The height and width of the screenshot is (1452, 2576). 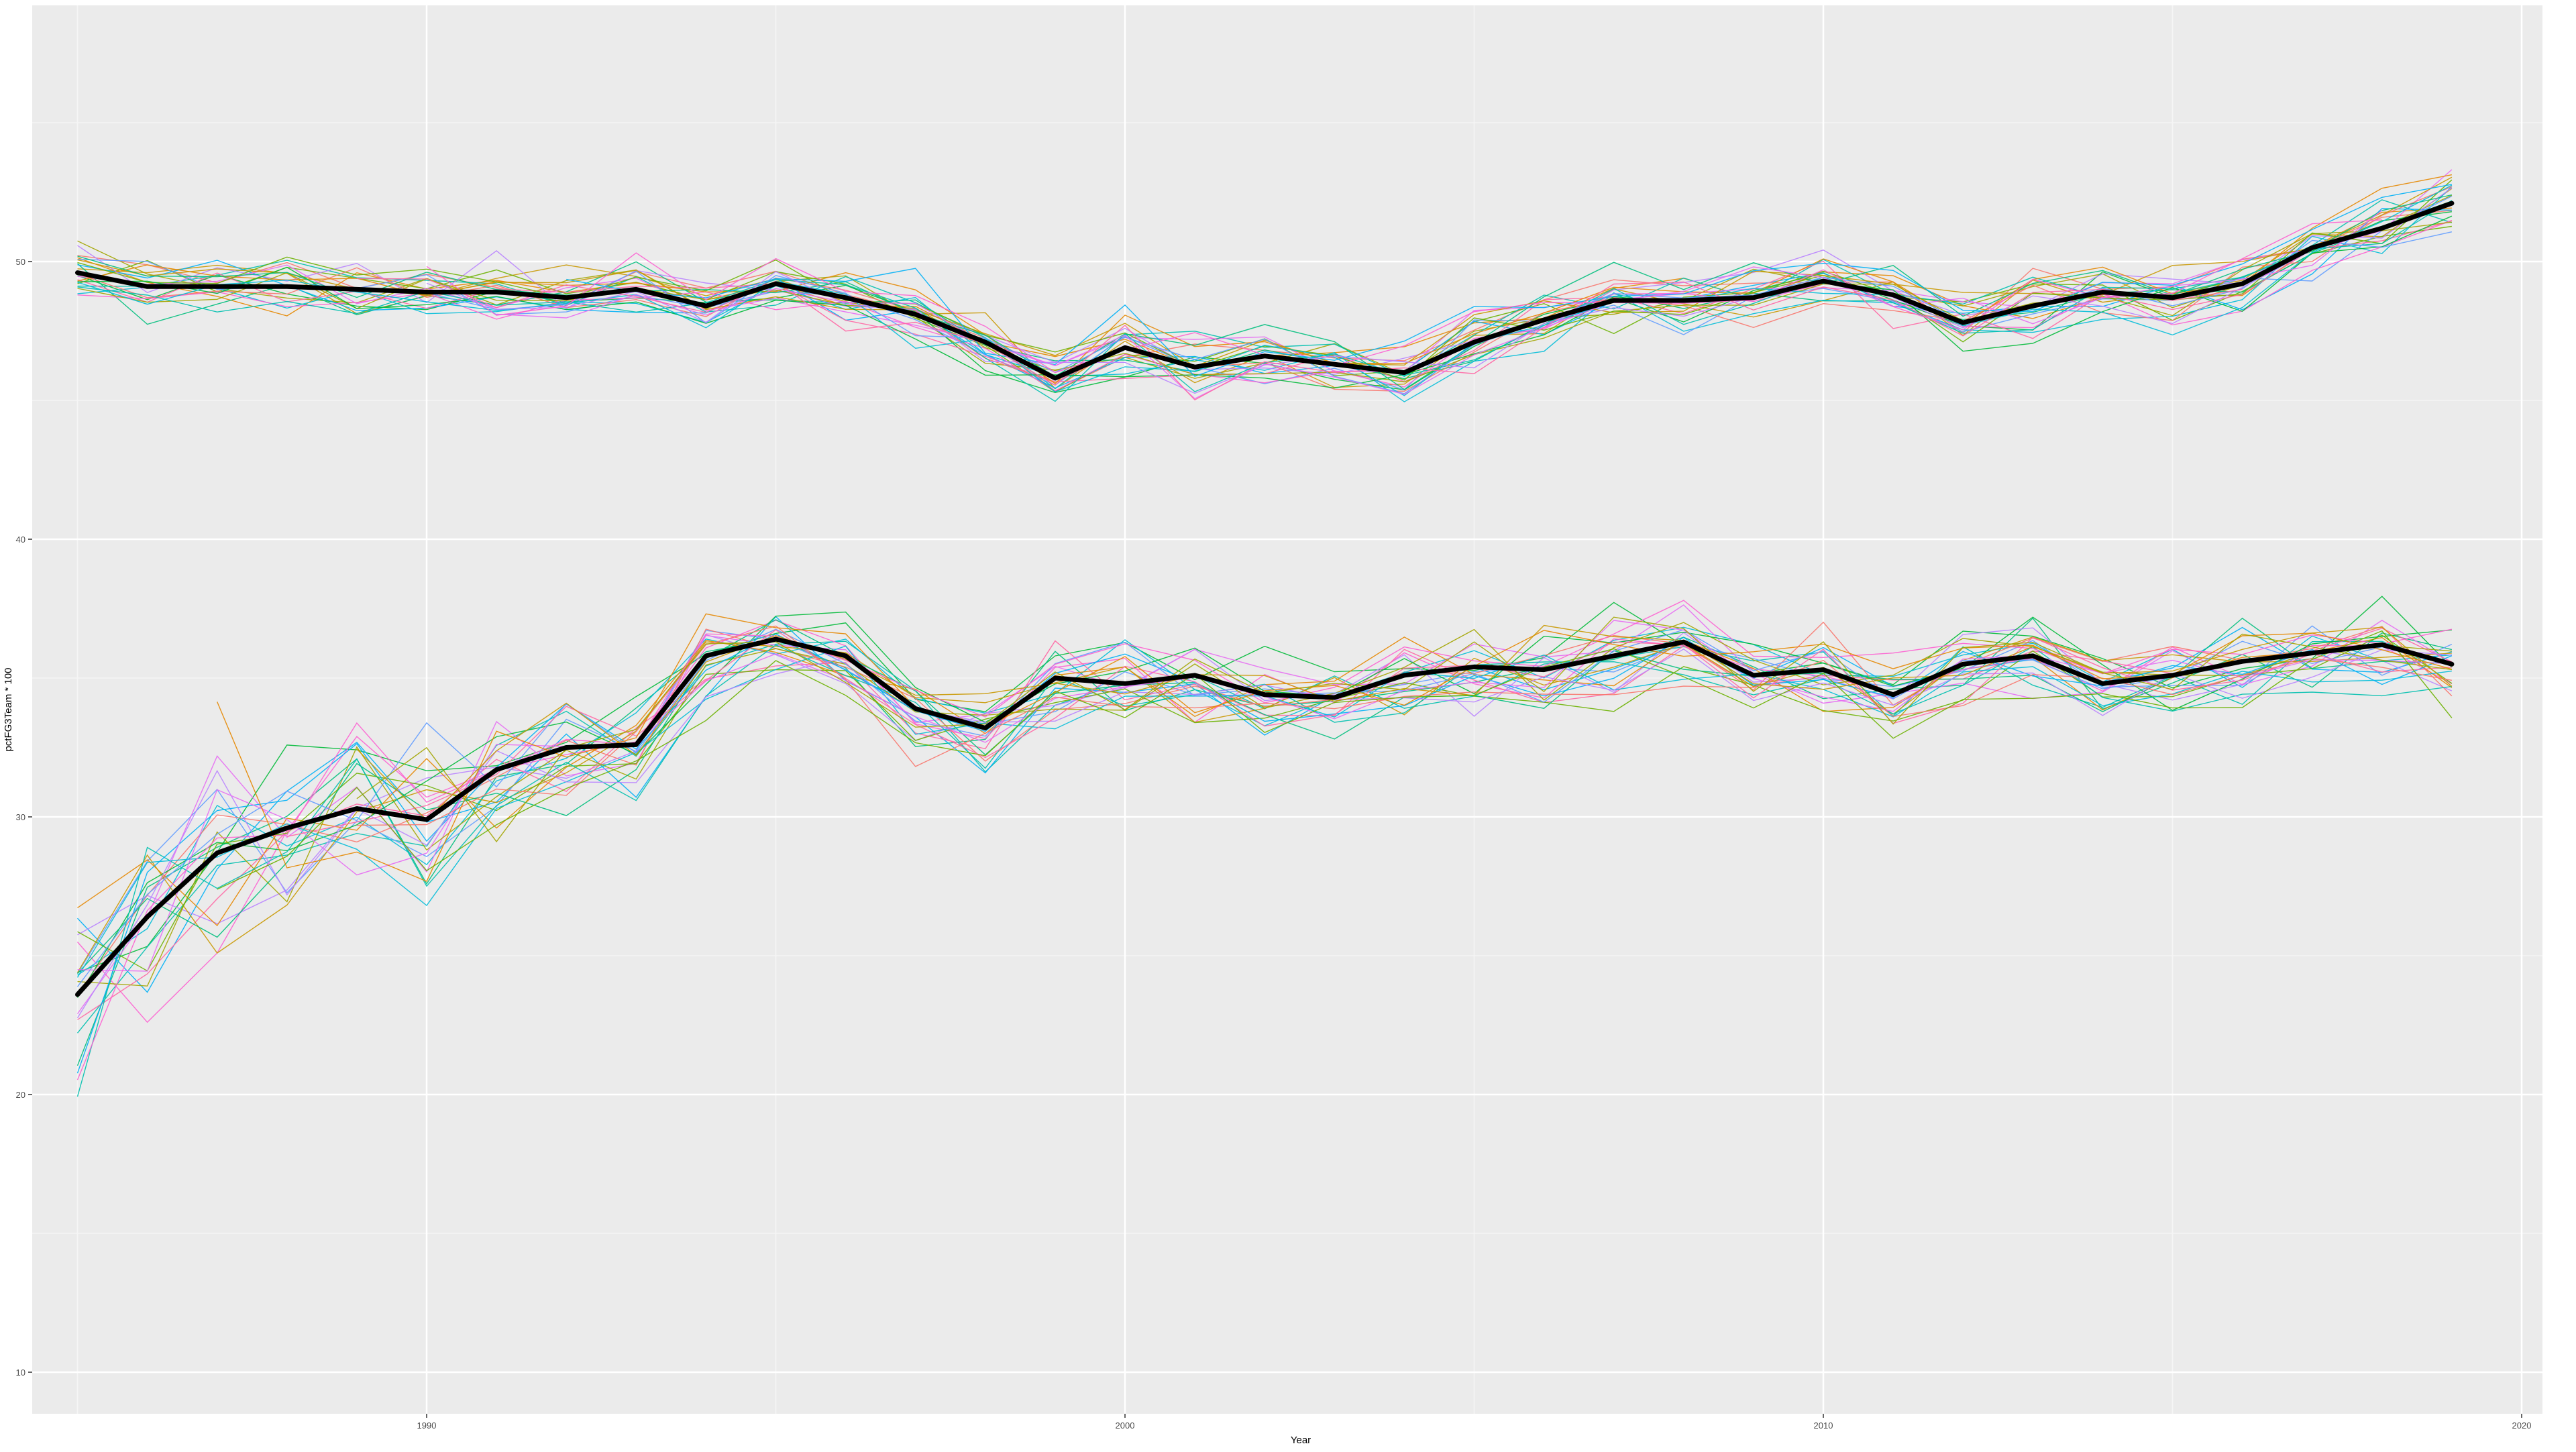 What do you see at coordinates (8, 709) in the screenshot?
I see `y-axis-label: pctFG3Team * 100` at bounding box center [8, 709].